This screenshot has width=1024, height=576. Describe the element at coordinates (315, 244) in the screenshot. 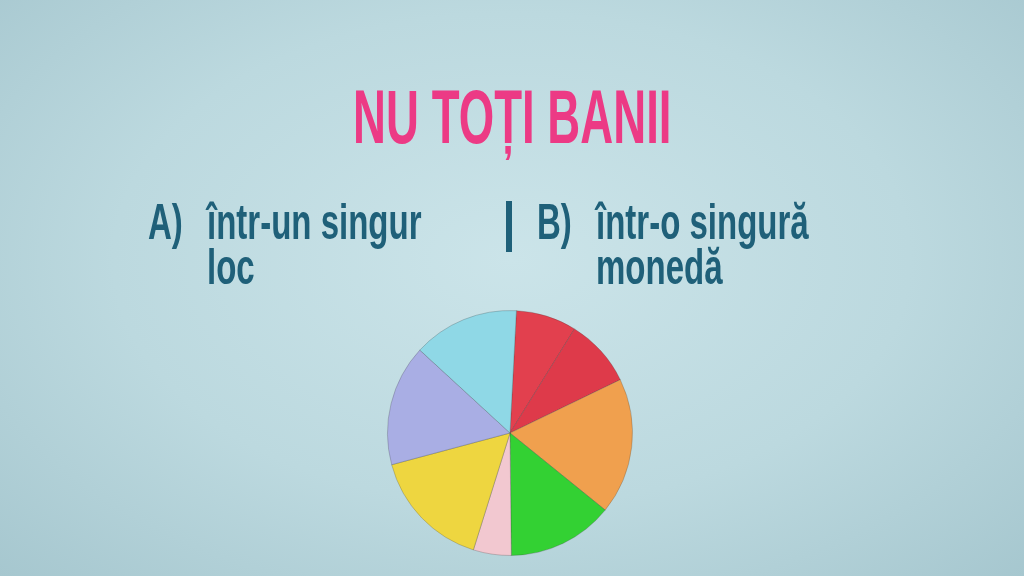

I see `text: într-un singur loc` at that location.